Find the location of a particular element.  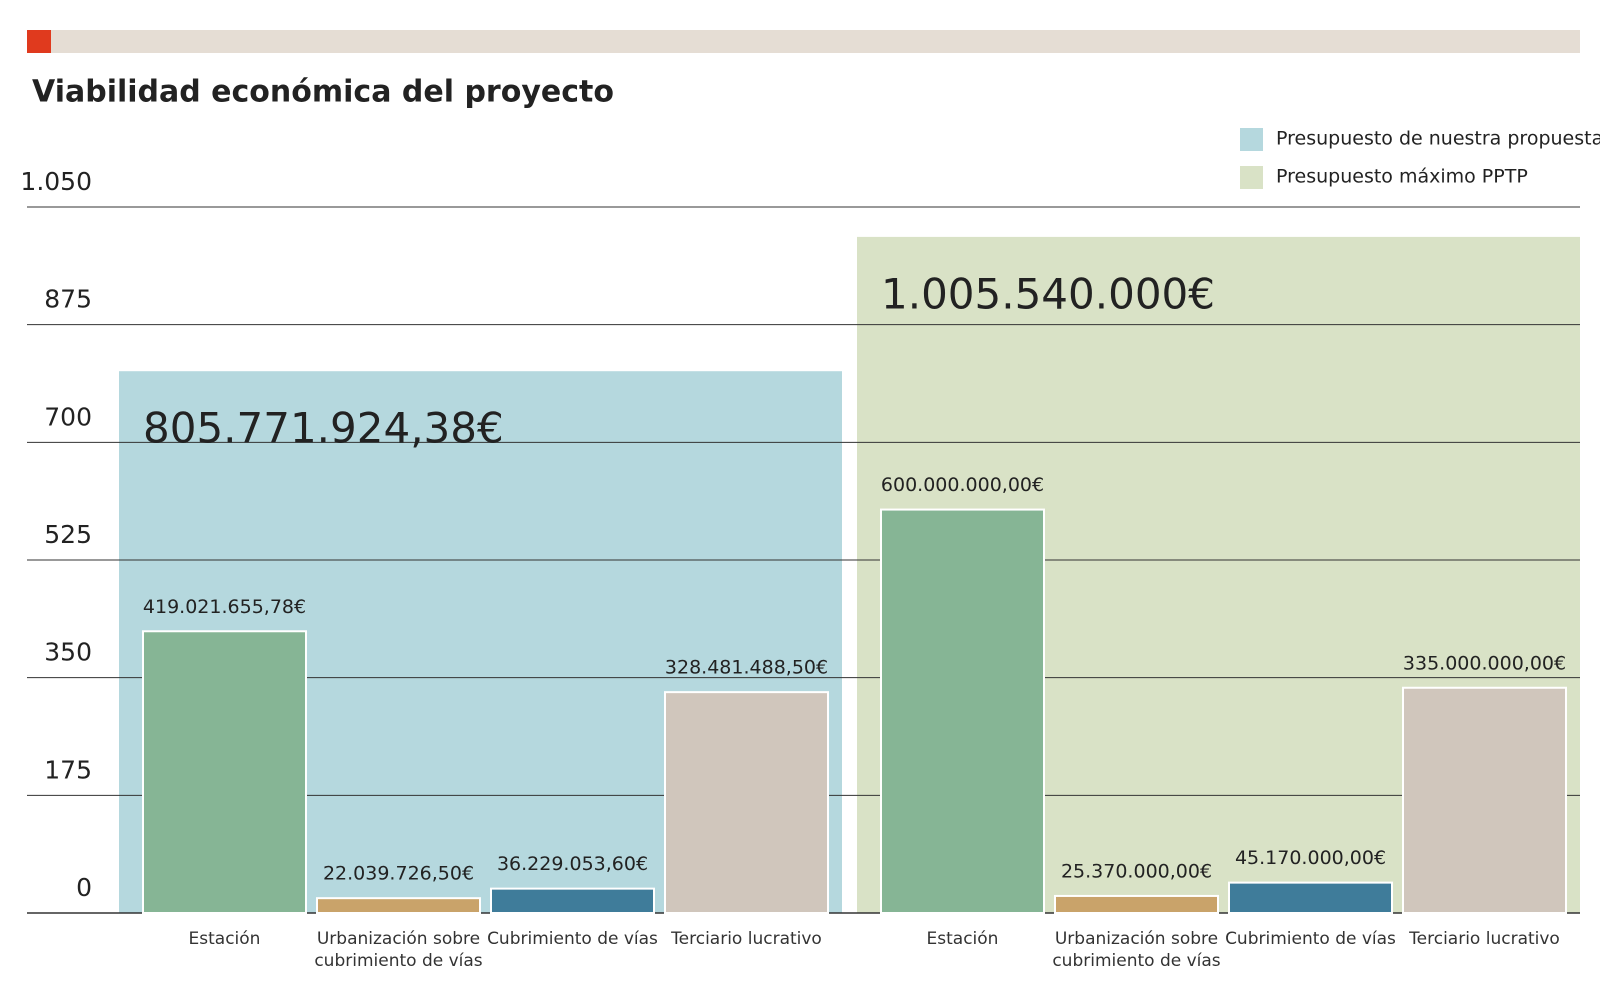

y-tick-label: 1.050 is located at coordinates (56, 181).